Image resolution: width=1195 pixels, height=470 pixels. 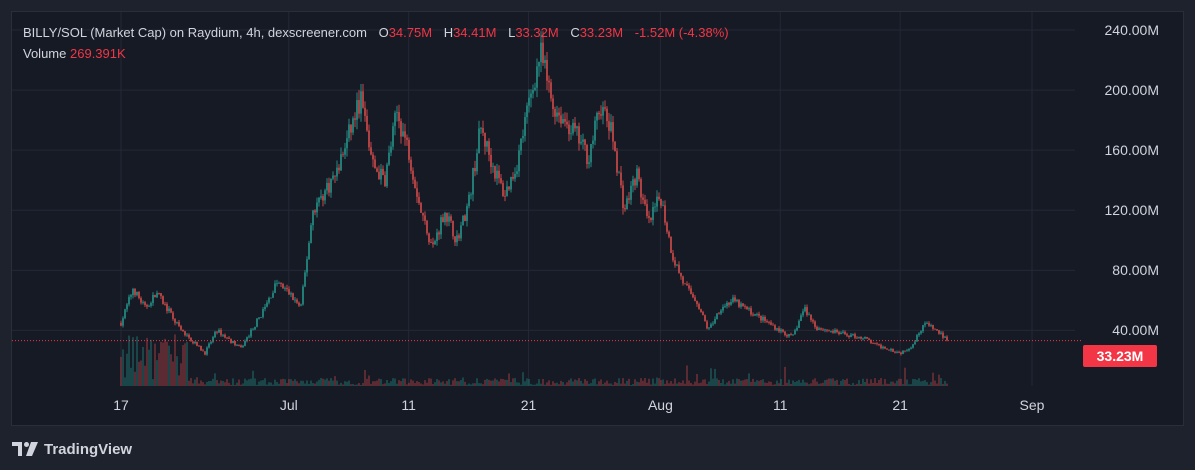 What do you see at coordinates (681, 32) in the screenshot?
I see `legend-change-value: -1.52M (-4.38%)` at bounding box center [681, 32].